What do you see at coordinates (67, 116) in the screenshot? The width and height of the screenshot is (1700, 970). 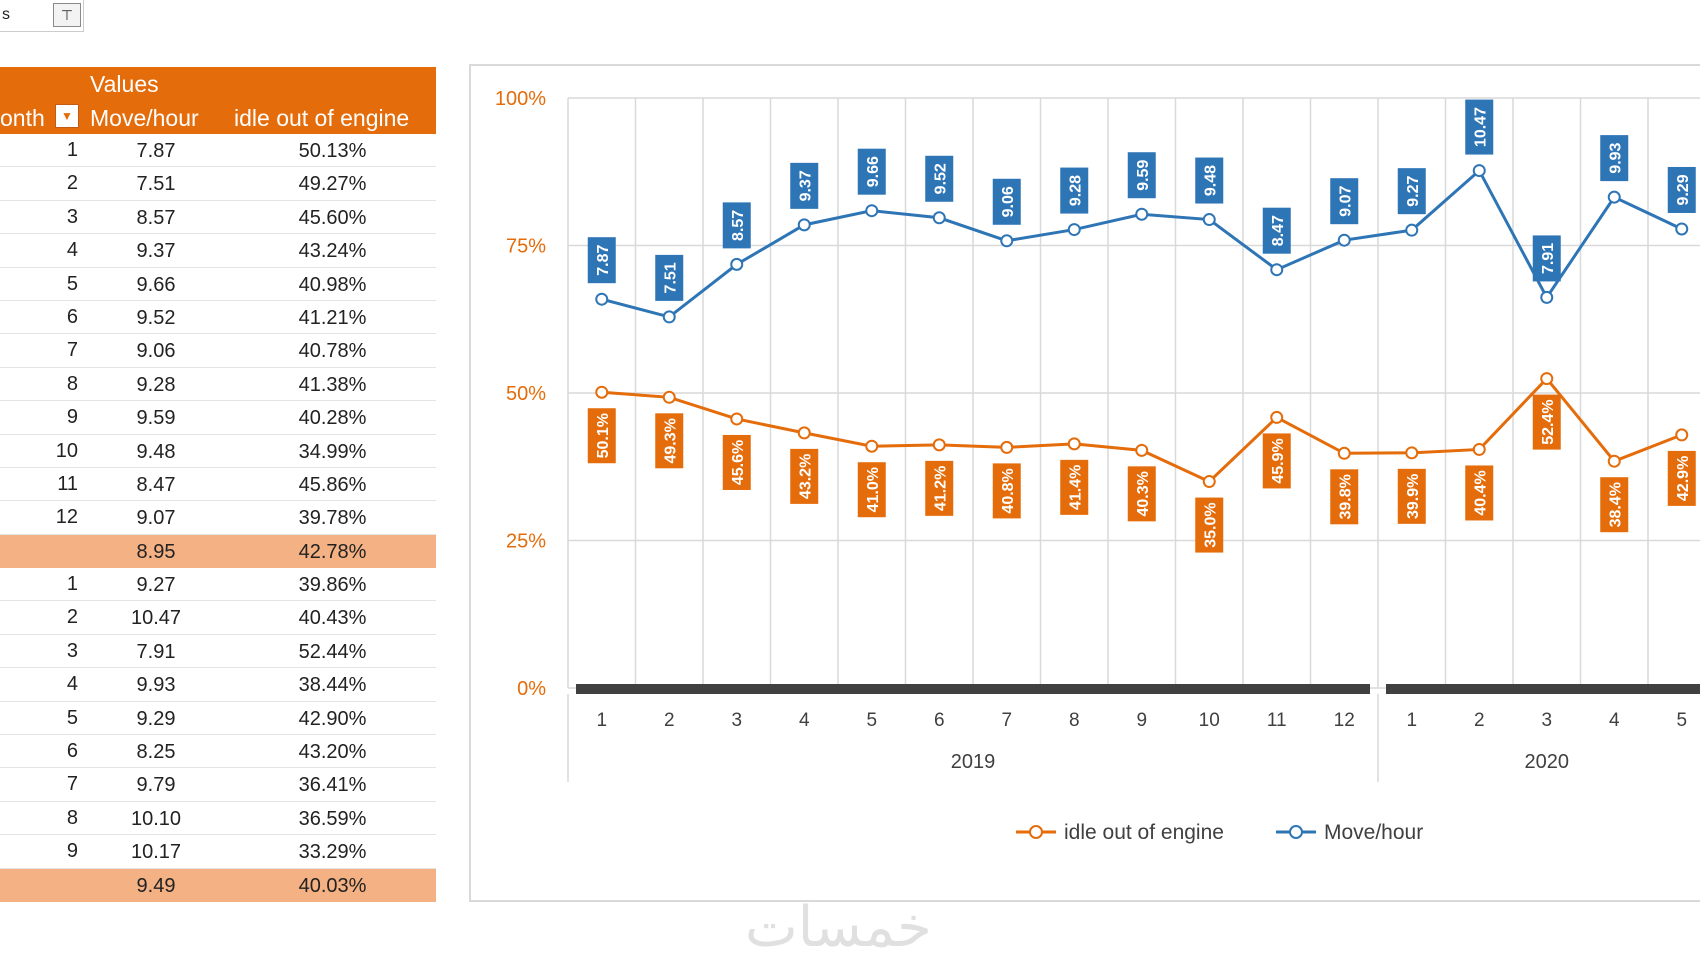 I see `dropdown-filter-icon: ▼` at bounding box center [67, 116].